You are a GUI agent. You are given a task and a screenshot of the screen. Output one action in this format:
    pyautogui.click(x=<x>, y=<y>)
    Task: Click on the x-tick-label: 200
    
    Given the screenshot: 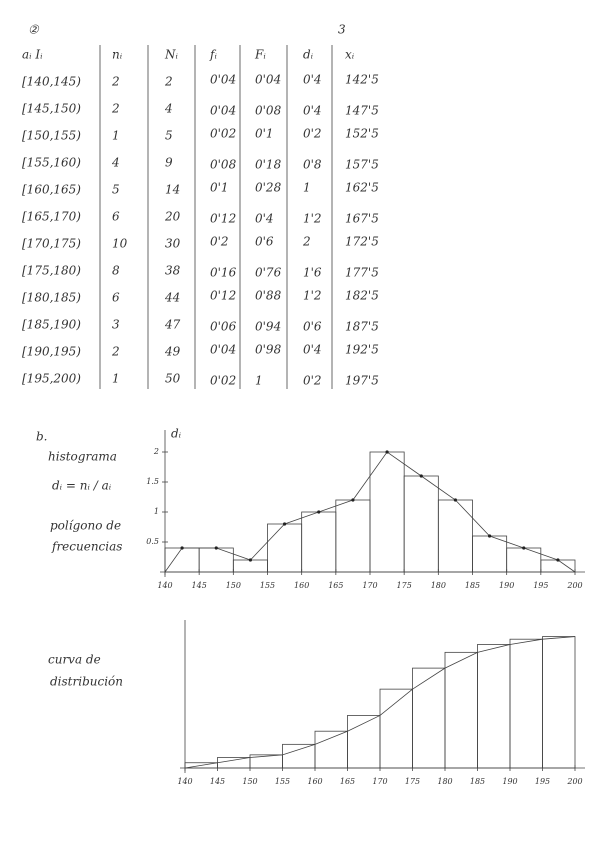 What is the action you would take?
    pyautogui.click(x=574, y=585)
    